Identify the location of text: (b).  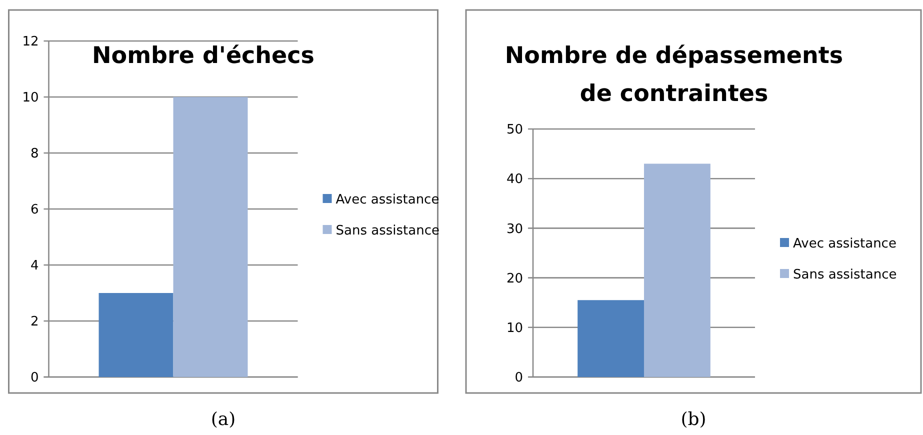
(693, 419).